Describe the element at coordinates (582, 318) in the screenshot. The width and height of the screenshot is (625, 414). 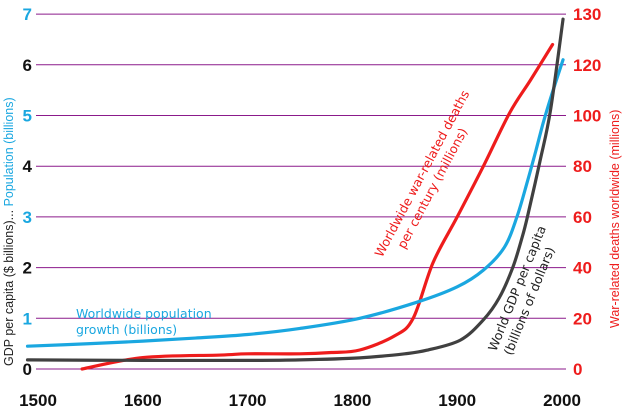
I see `right-tick-label: 20` at that location.